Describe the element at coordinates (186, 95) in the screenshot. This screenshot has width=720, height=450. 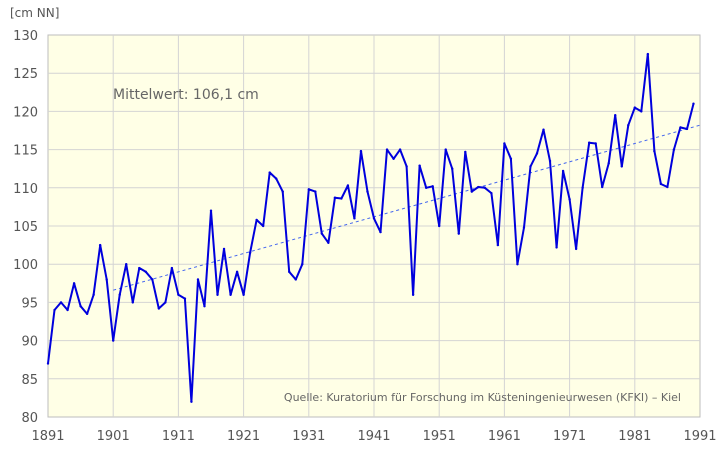
I see `mean-value-annotation: Mittelwert: 106,1 cm` at that location.